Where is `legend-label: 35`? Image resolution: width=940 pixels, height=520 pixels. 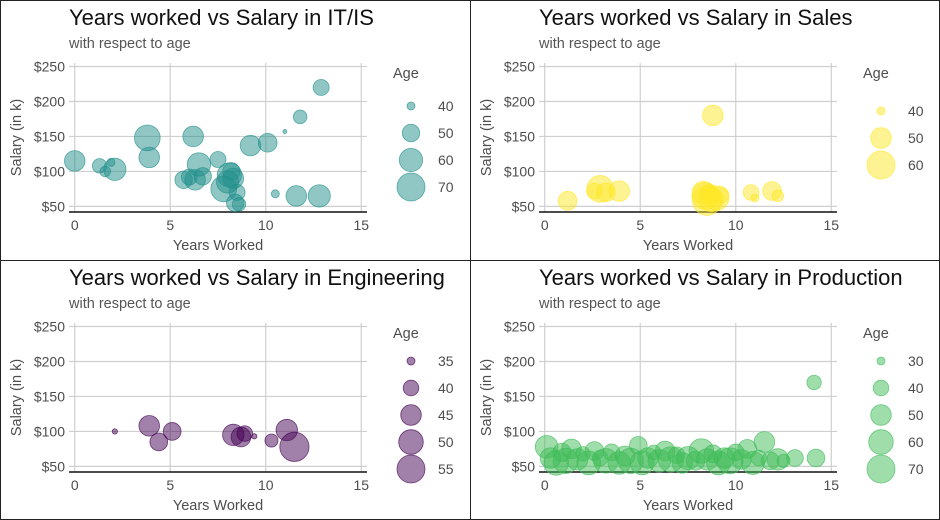
legend-label: 35 is located at coordinates (446, 361).